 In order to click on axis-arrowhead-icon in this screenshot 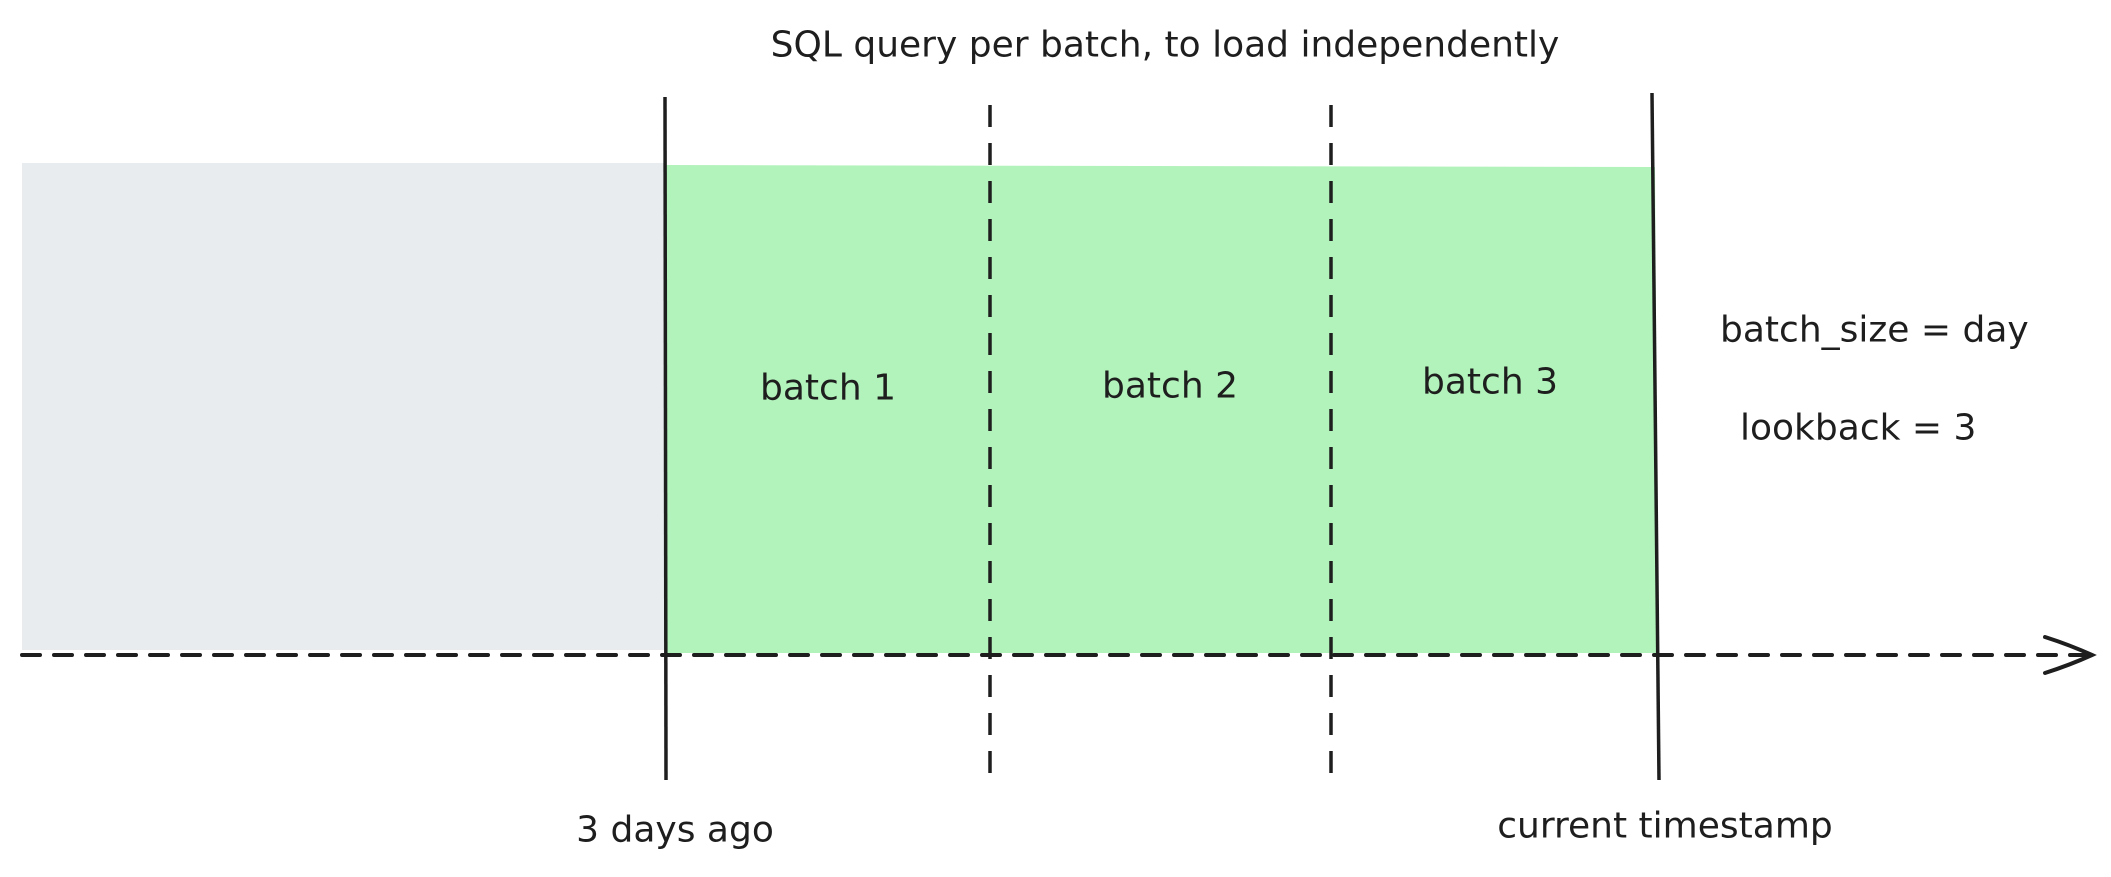, I will do `click(2070, 655)`.